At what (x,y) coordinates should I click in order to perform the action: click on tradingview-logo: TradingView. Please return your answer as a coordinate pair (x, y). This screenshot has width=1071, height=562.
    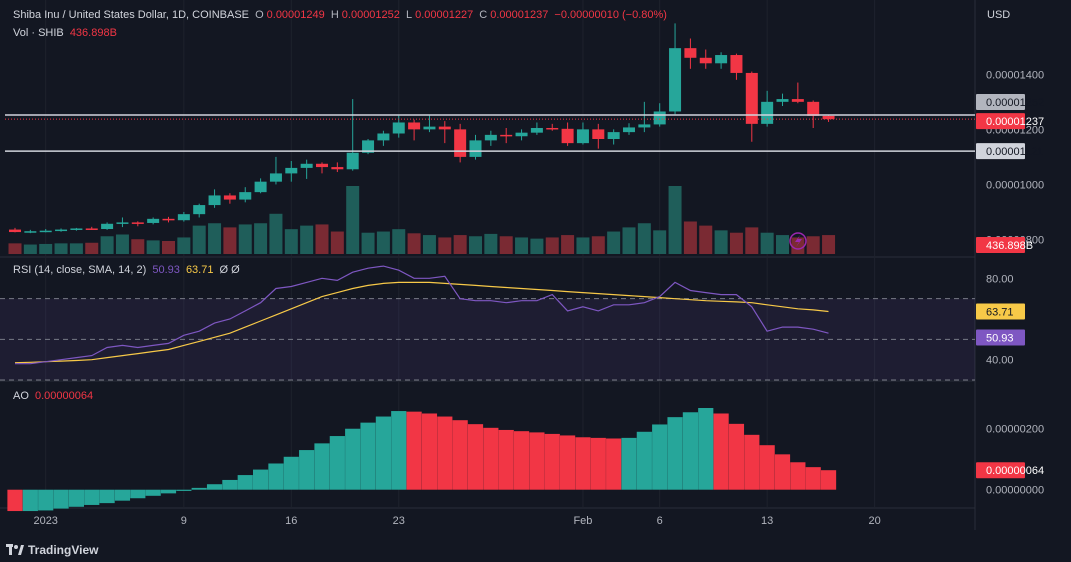
    Looking at the image, I should click on (52, 550).